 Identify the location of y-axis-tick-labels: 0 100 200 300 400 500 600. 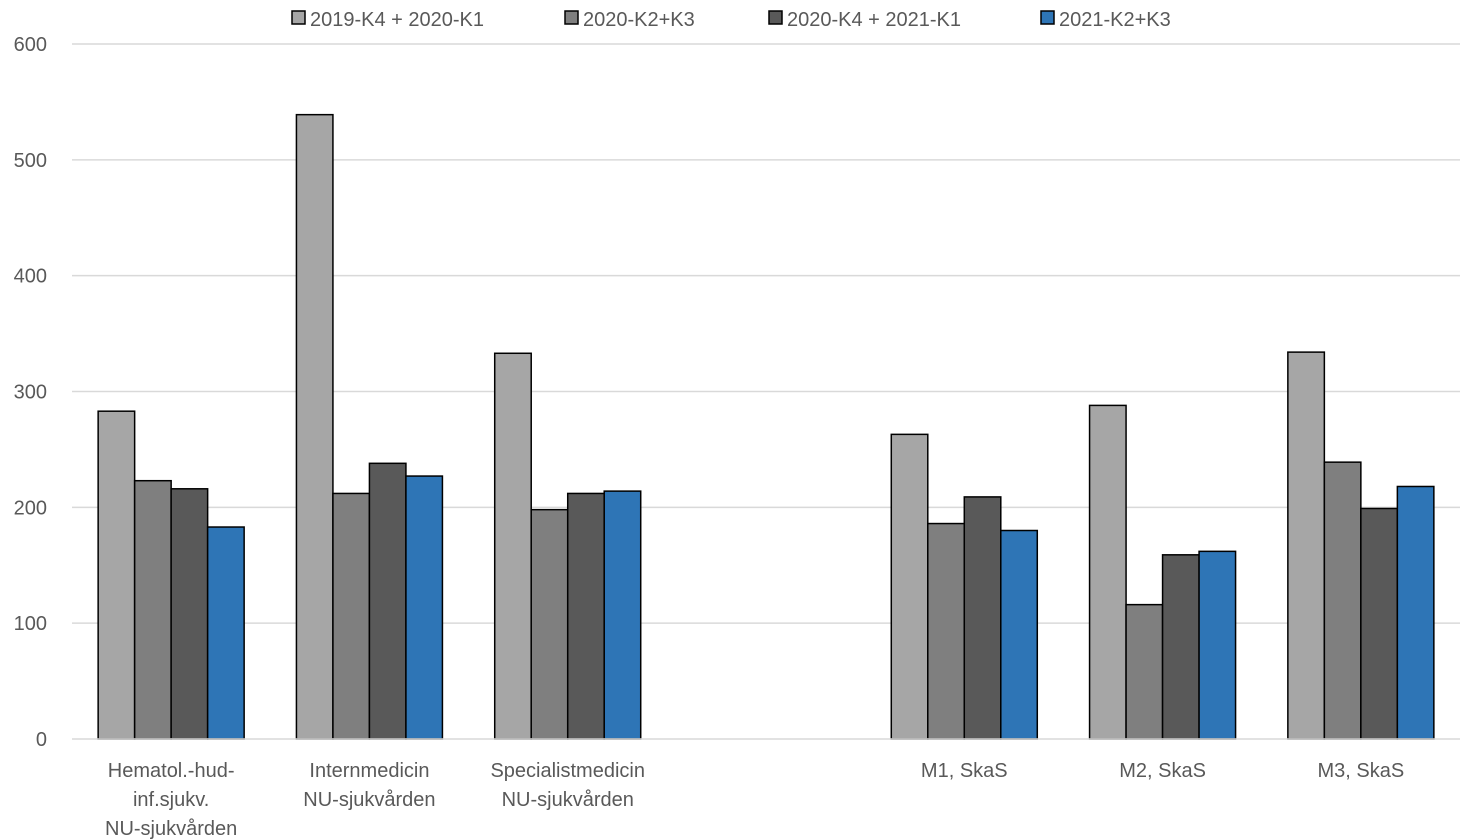
(30, 392).